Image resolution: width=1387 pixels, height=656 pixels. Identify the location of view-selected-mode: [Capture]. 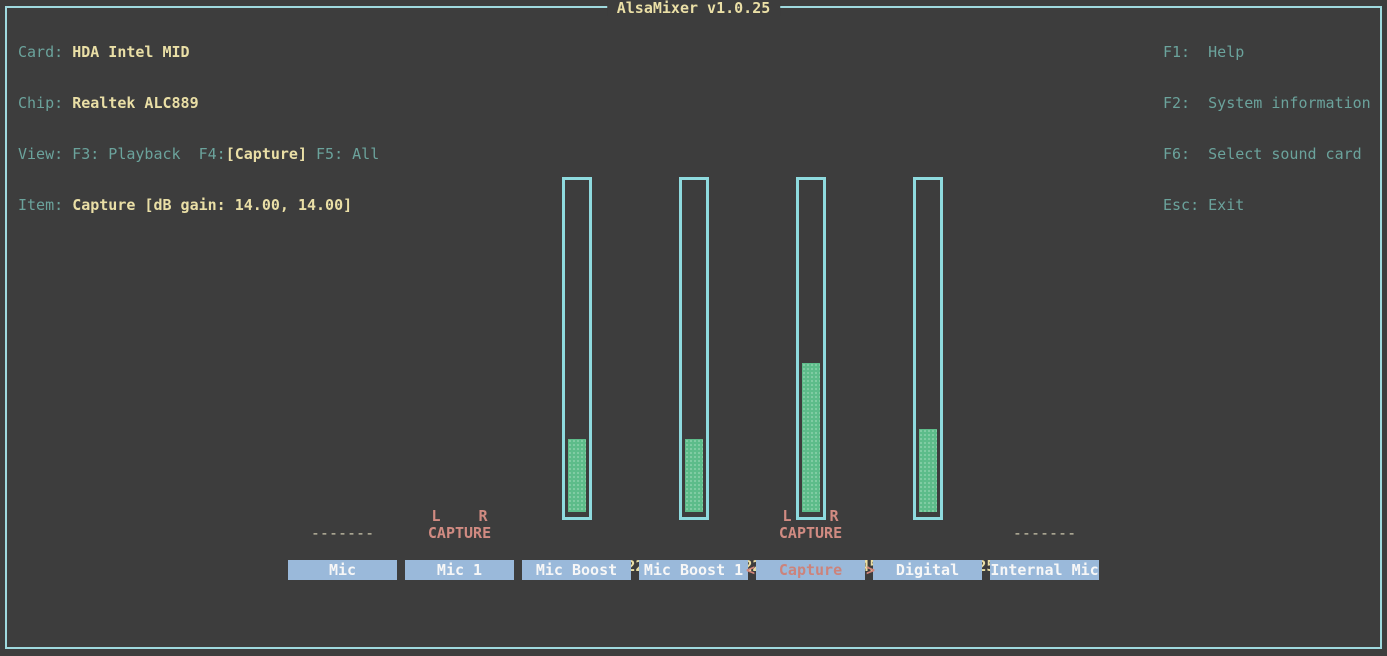
(266, 154).